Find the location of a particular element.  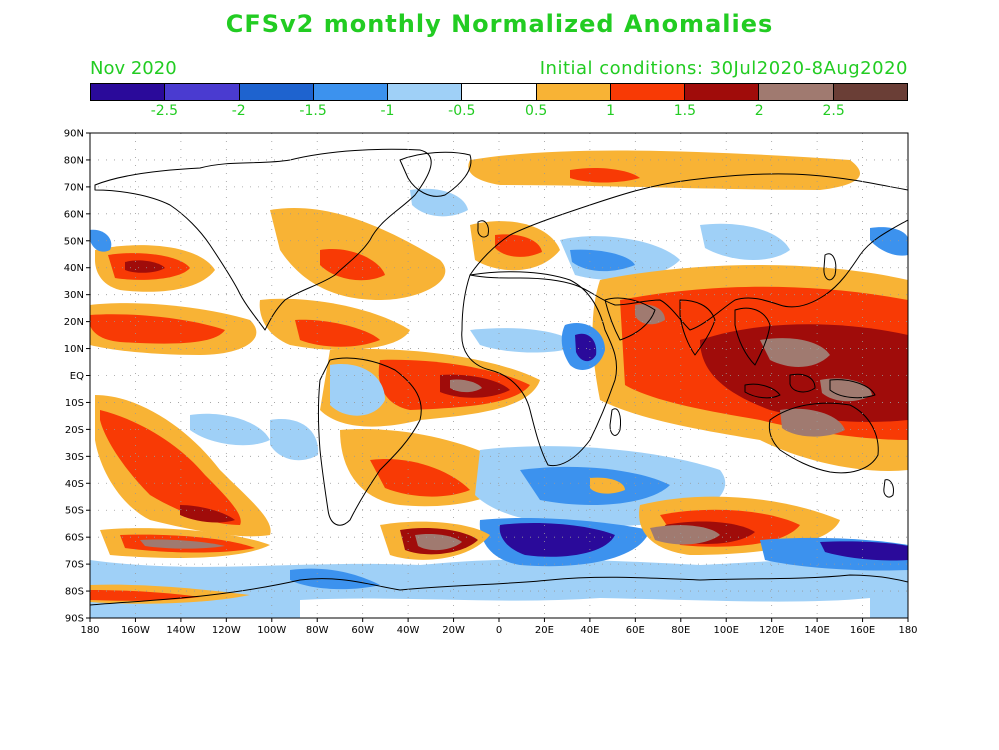

field-arctic-red is located at coordinates (605, 175).